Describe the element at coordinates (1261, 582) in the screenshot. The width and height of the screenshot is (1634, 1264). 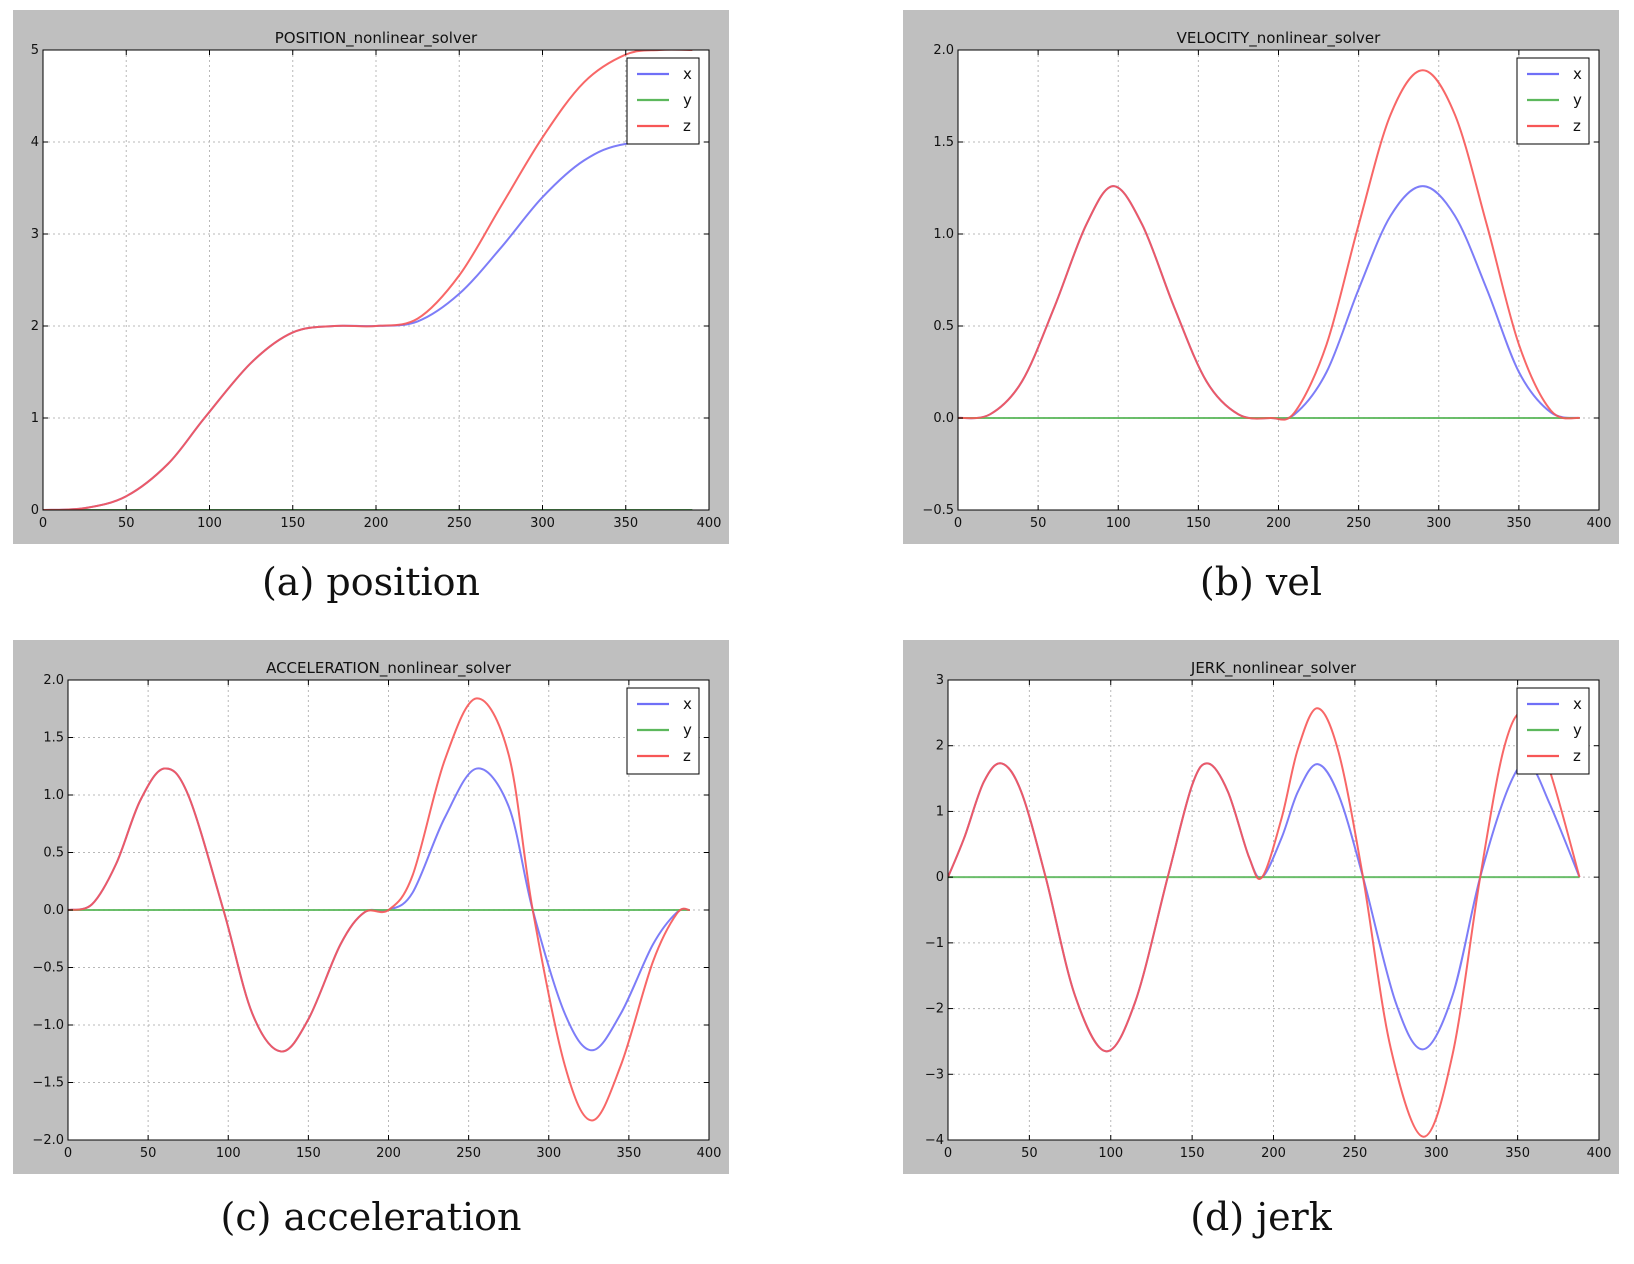
I see `chart-caption: (b) vel` at that location.